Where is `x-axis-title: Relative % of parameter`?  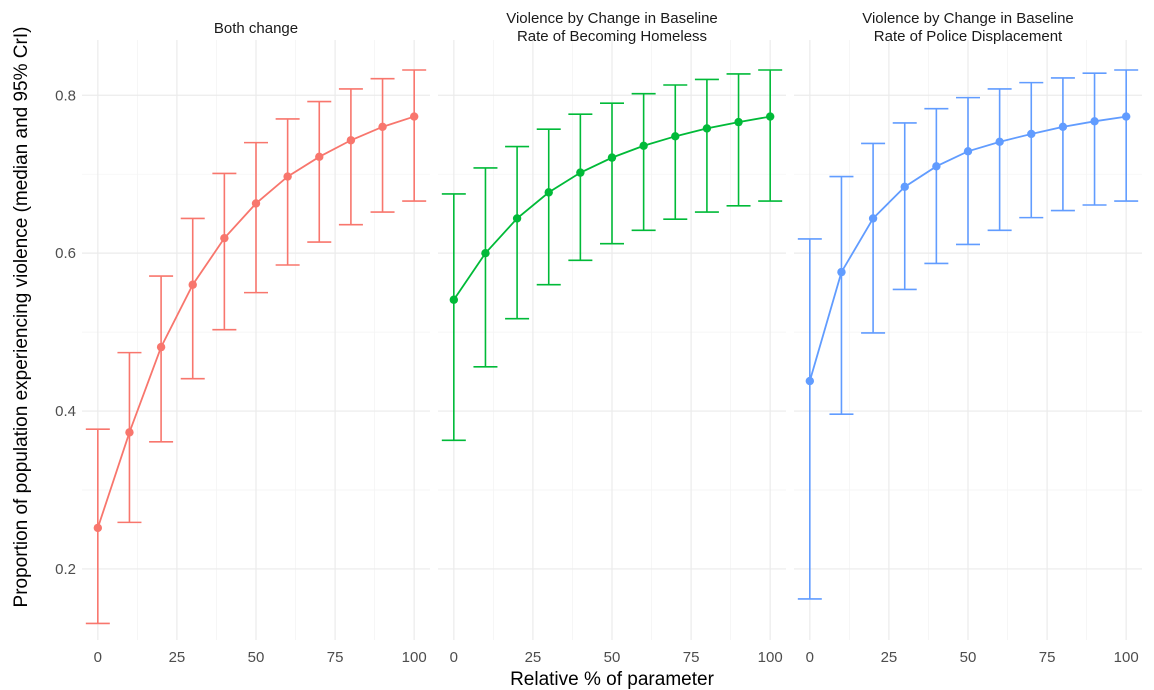
x-axis-title: Relative % of parameter is located at coordinates (612, 679).